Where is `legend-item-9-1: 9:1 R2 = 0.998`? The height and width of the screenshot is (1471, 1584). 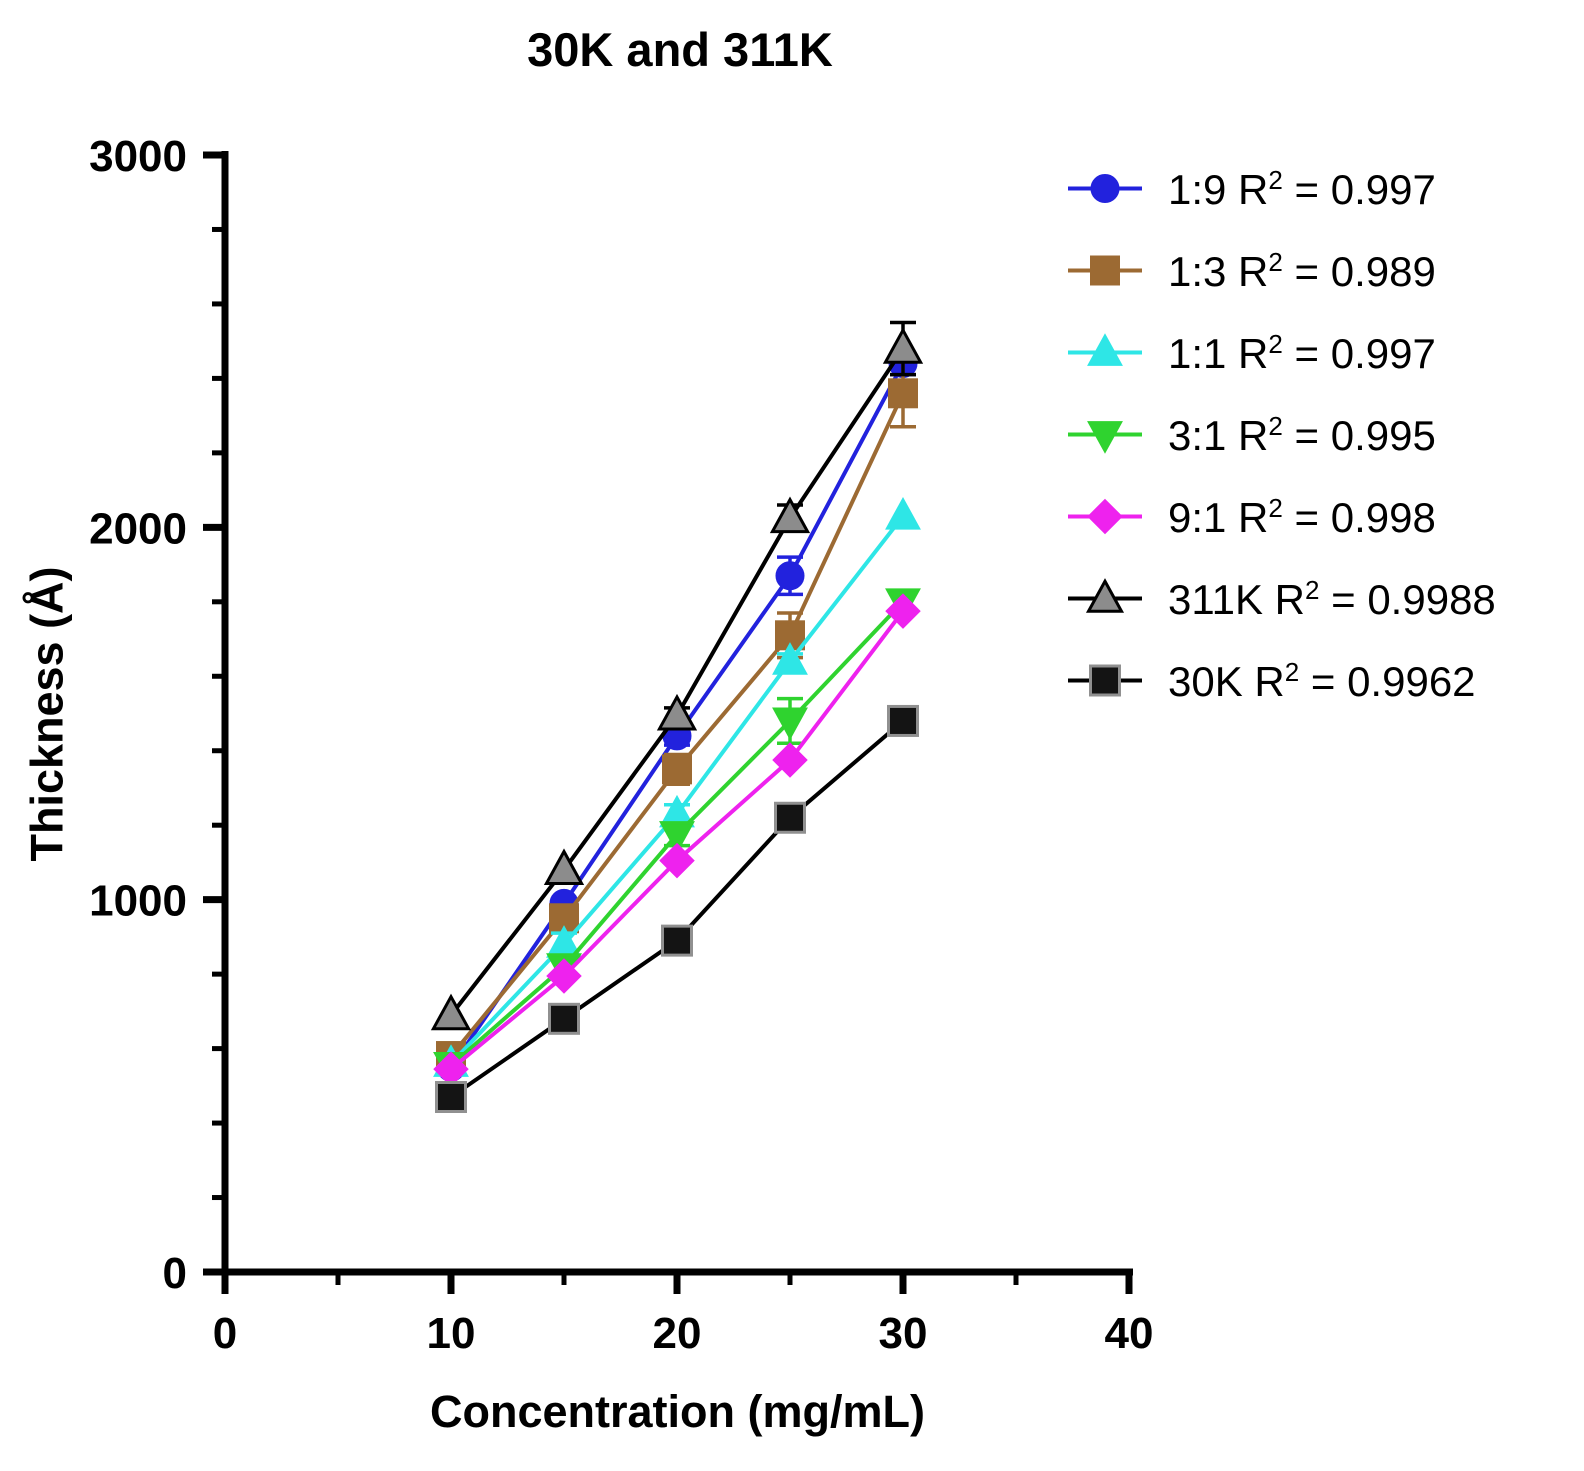
legend-item-9-1: 9:1 R2 = 0.998 is located at coordinates (1281, 516).